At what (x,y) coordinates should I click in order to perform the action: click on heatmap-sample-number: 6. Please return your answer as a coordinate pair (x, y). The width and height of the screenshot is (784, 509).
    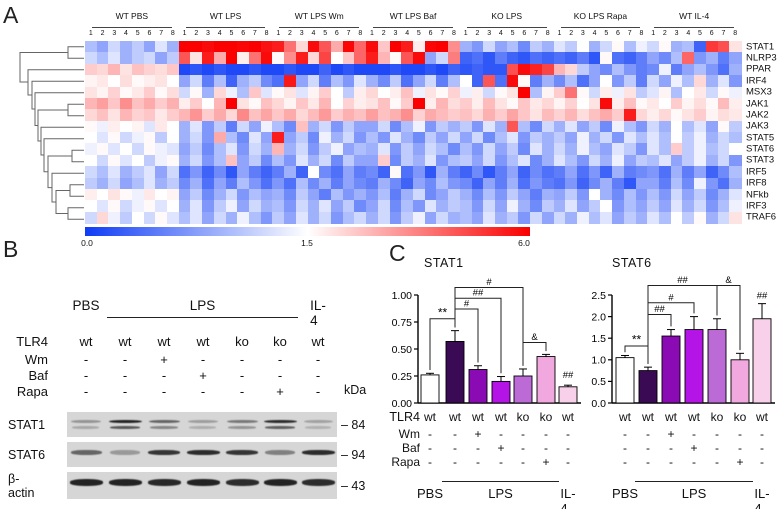
    Looking at the image, I should click on (430, 33).